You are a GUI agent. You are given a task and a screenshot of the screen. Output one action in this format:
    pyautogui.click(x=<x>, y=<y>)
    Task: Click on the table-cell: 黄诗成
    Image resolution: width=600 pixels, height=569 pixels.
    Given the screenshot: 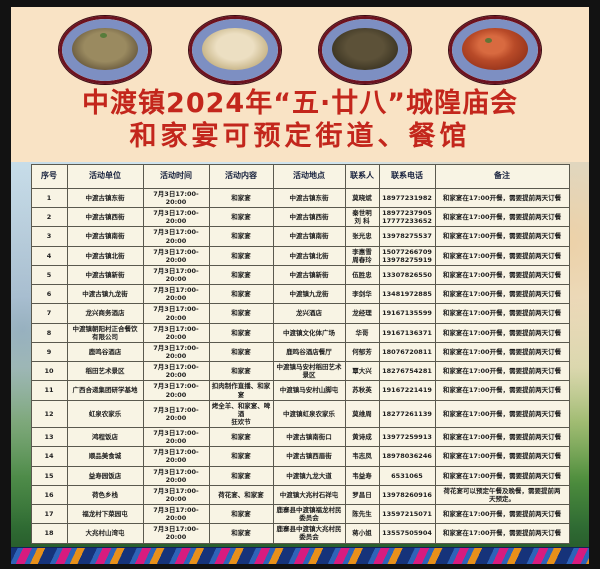 What is the action you would take?
    pyautogui.click(x=362, y=437)
    